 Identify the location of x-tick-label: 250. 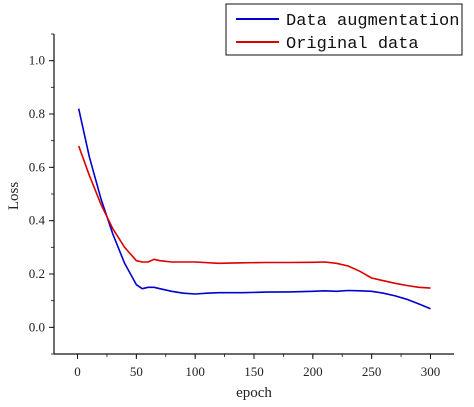
(372, 371).